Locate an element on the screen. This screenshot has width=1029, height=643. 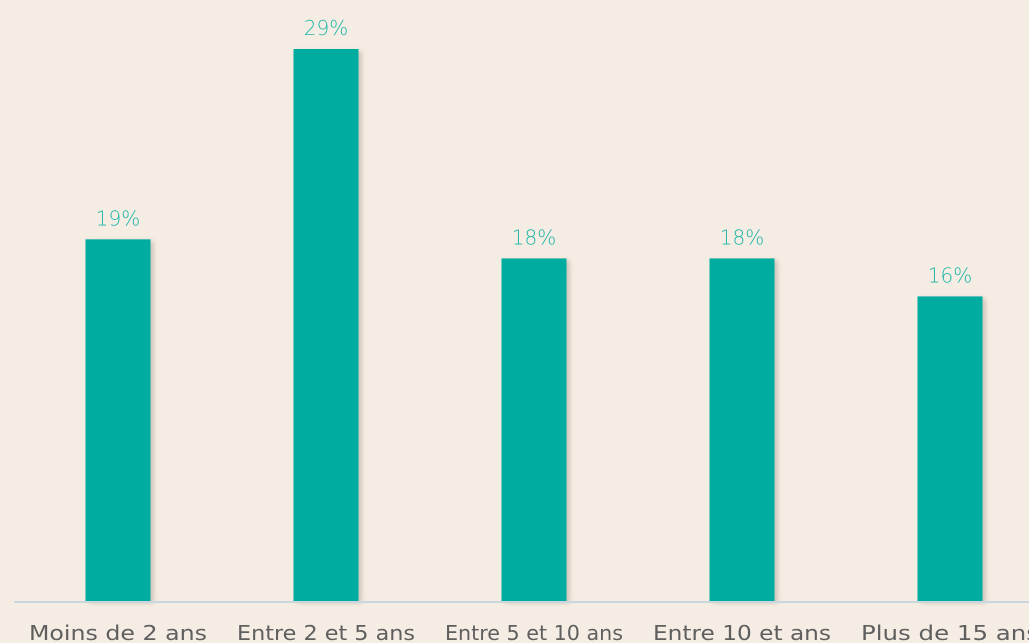
bar-value-label-5: 16% is located at coordinates (950, 275).